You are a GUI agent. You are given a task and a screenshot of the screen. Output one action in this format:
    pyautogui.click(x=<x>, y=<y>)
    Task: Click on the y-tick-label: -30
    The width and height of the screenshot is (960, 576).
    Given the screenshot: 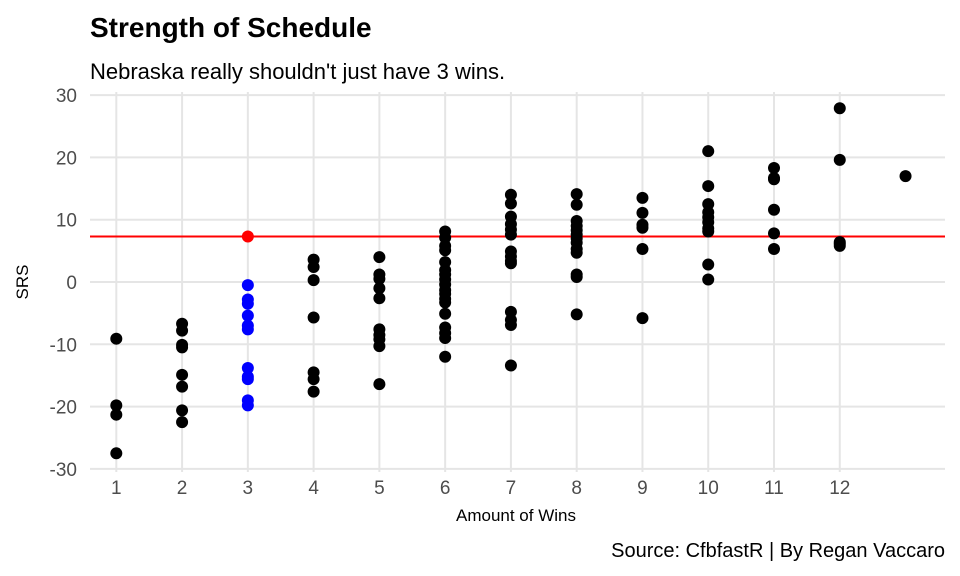 What is the action you would take?
    pyautogui.click(x=63, y=470)
    